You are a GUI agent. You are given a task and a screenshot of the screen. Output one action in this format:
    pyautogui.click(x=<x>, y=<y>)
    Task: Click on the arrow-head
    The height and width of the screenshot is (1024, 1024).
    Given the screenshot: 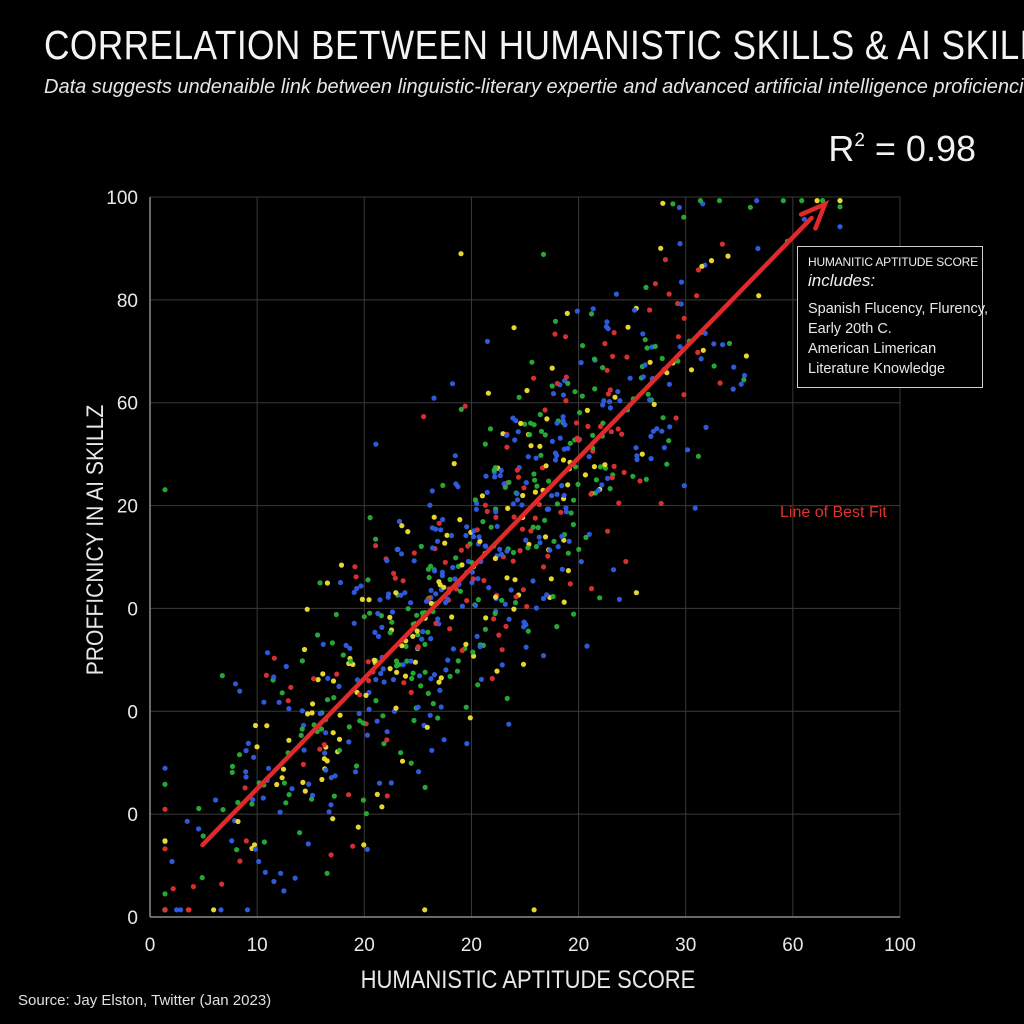 What is the action you would take?
    pyautogui.click(x=814, y=215)
    